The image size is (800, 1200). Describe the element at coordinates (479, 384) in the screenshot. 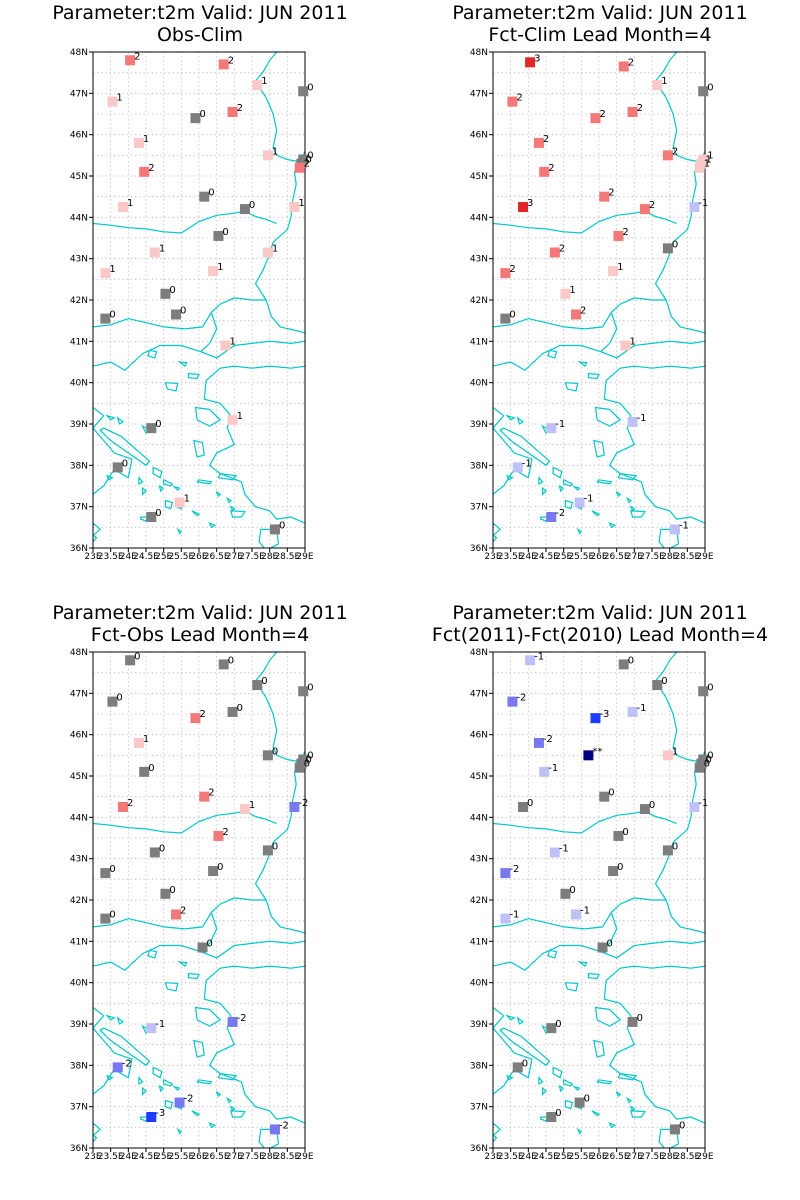

I see `lat-tick-label: 40N` at that location.